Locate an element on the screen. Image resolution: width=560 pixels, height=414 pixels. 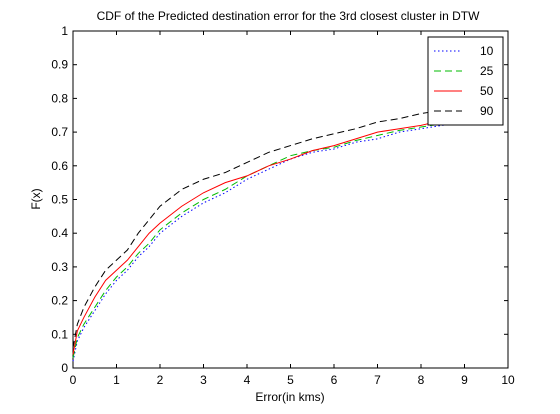
legend-label-25: 25 is located at coordinates (487, 71).